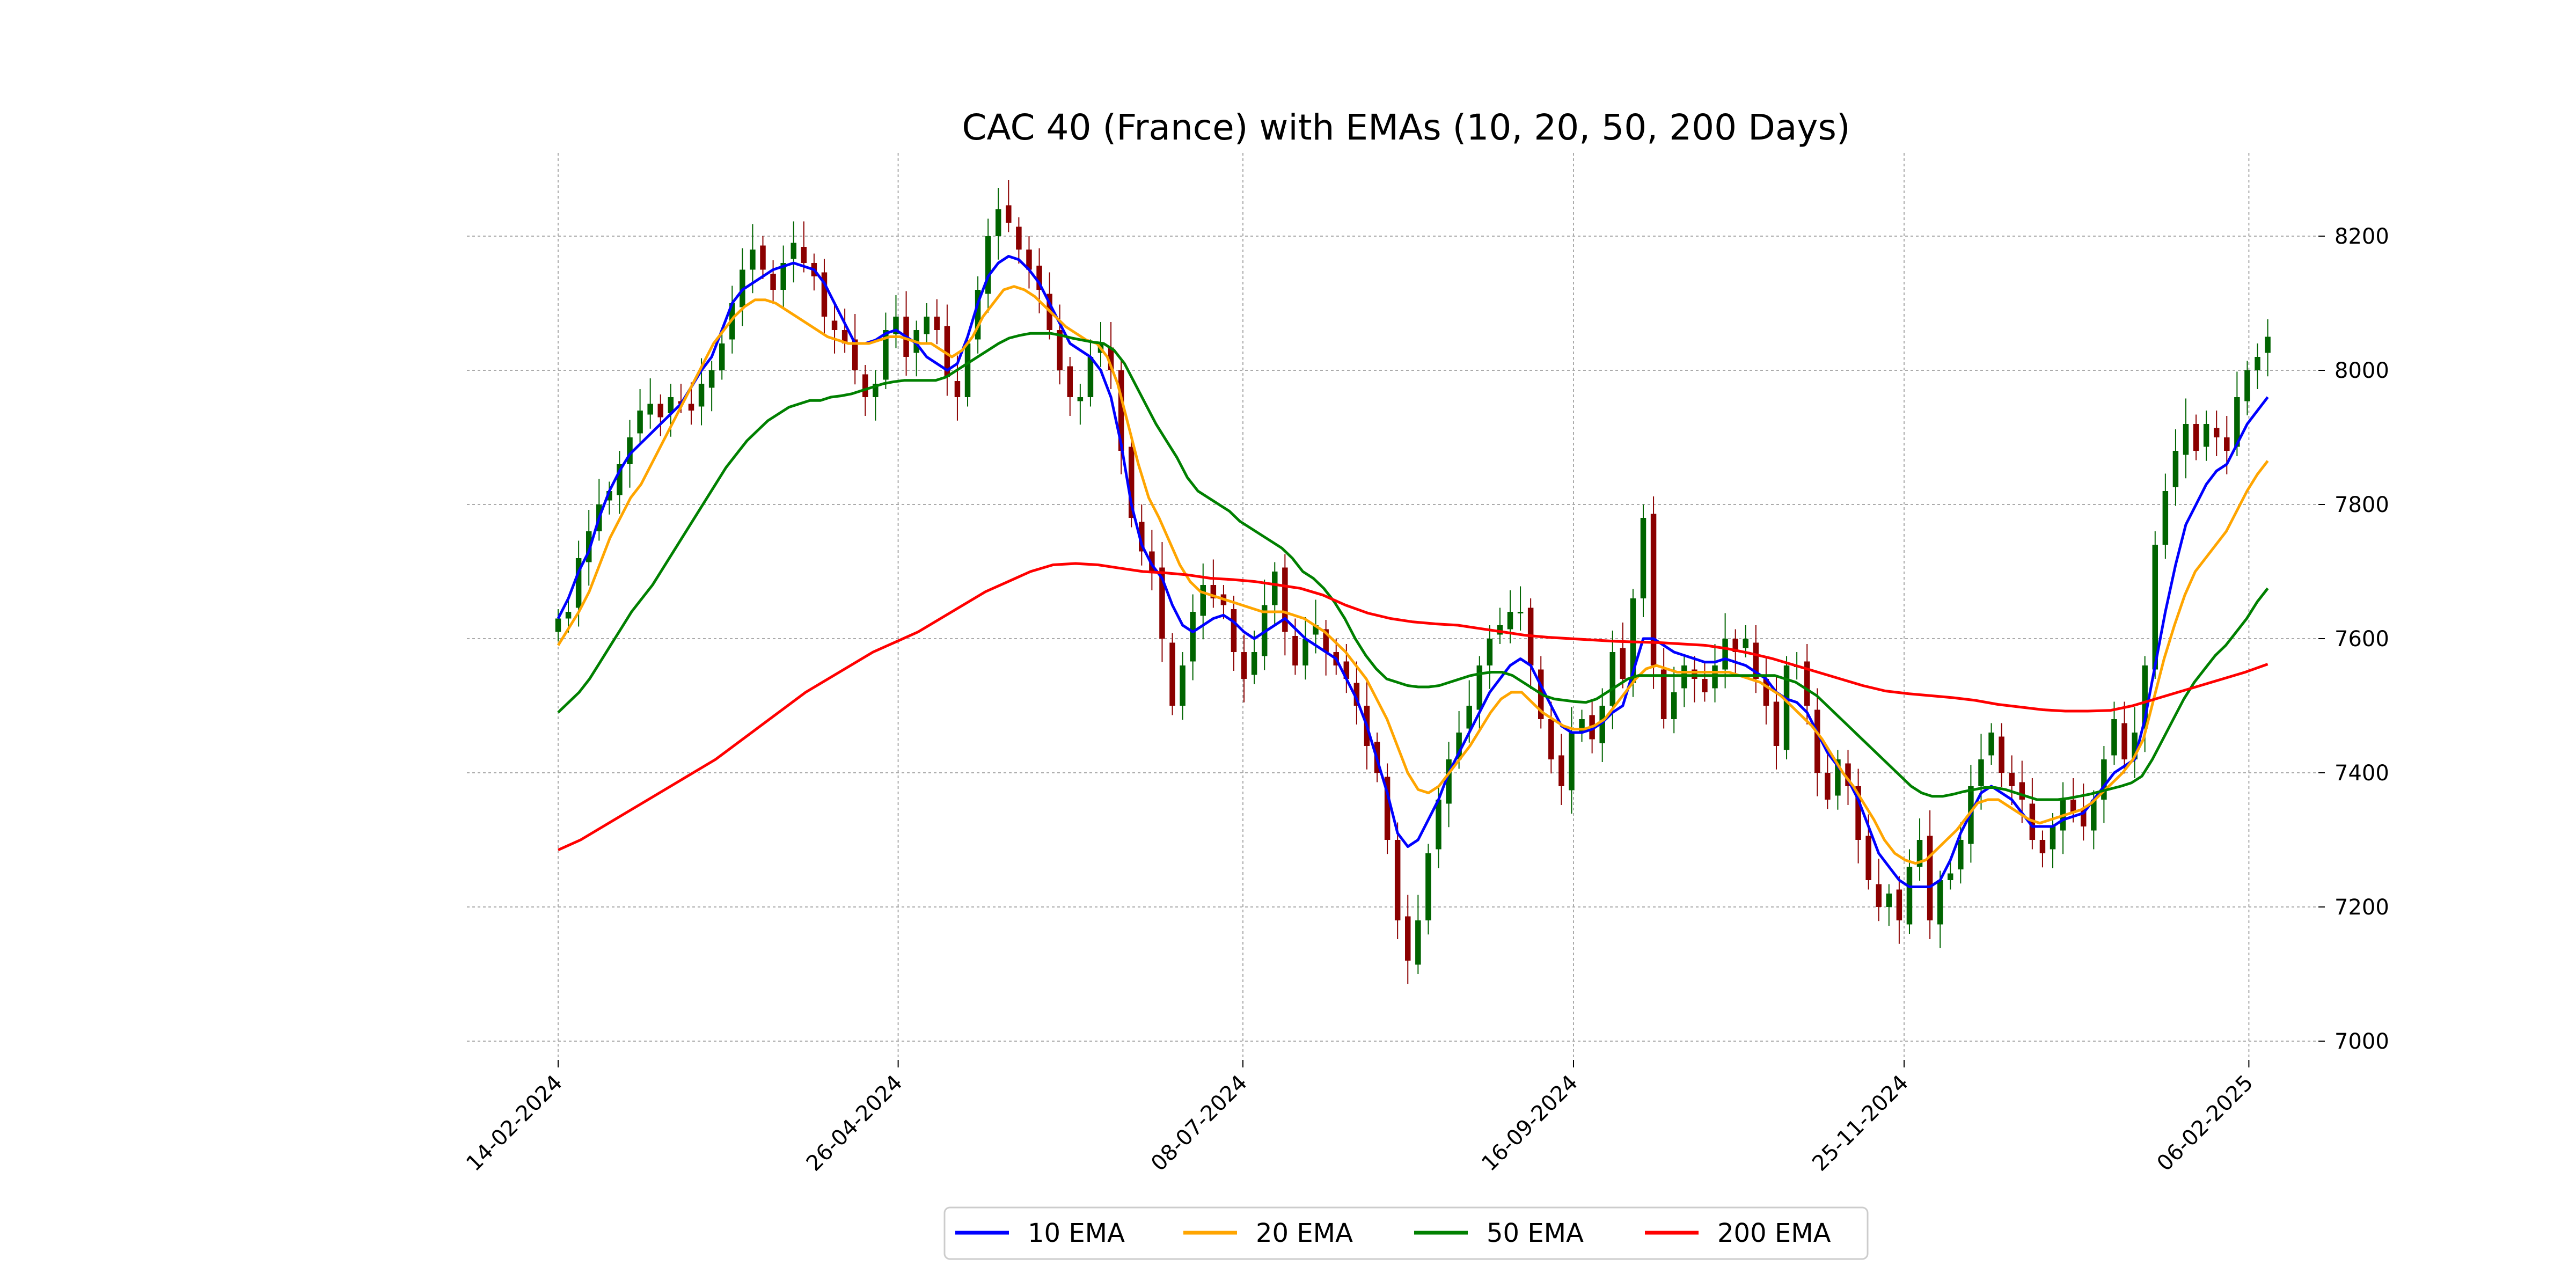  Describe the element at coordinates (2361, 505) in the screenshot. I see `y-tick-label: 7800` at that location.